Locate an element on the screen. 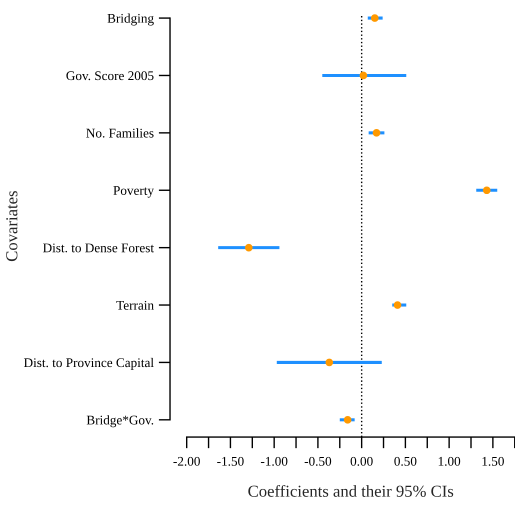 This screenshot has height=507, width=515. y-tick-label: Poverty is located at coordinates (133, 192).